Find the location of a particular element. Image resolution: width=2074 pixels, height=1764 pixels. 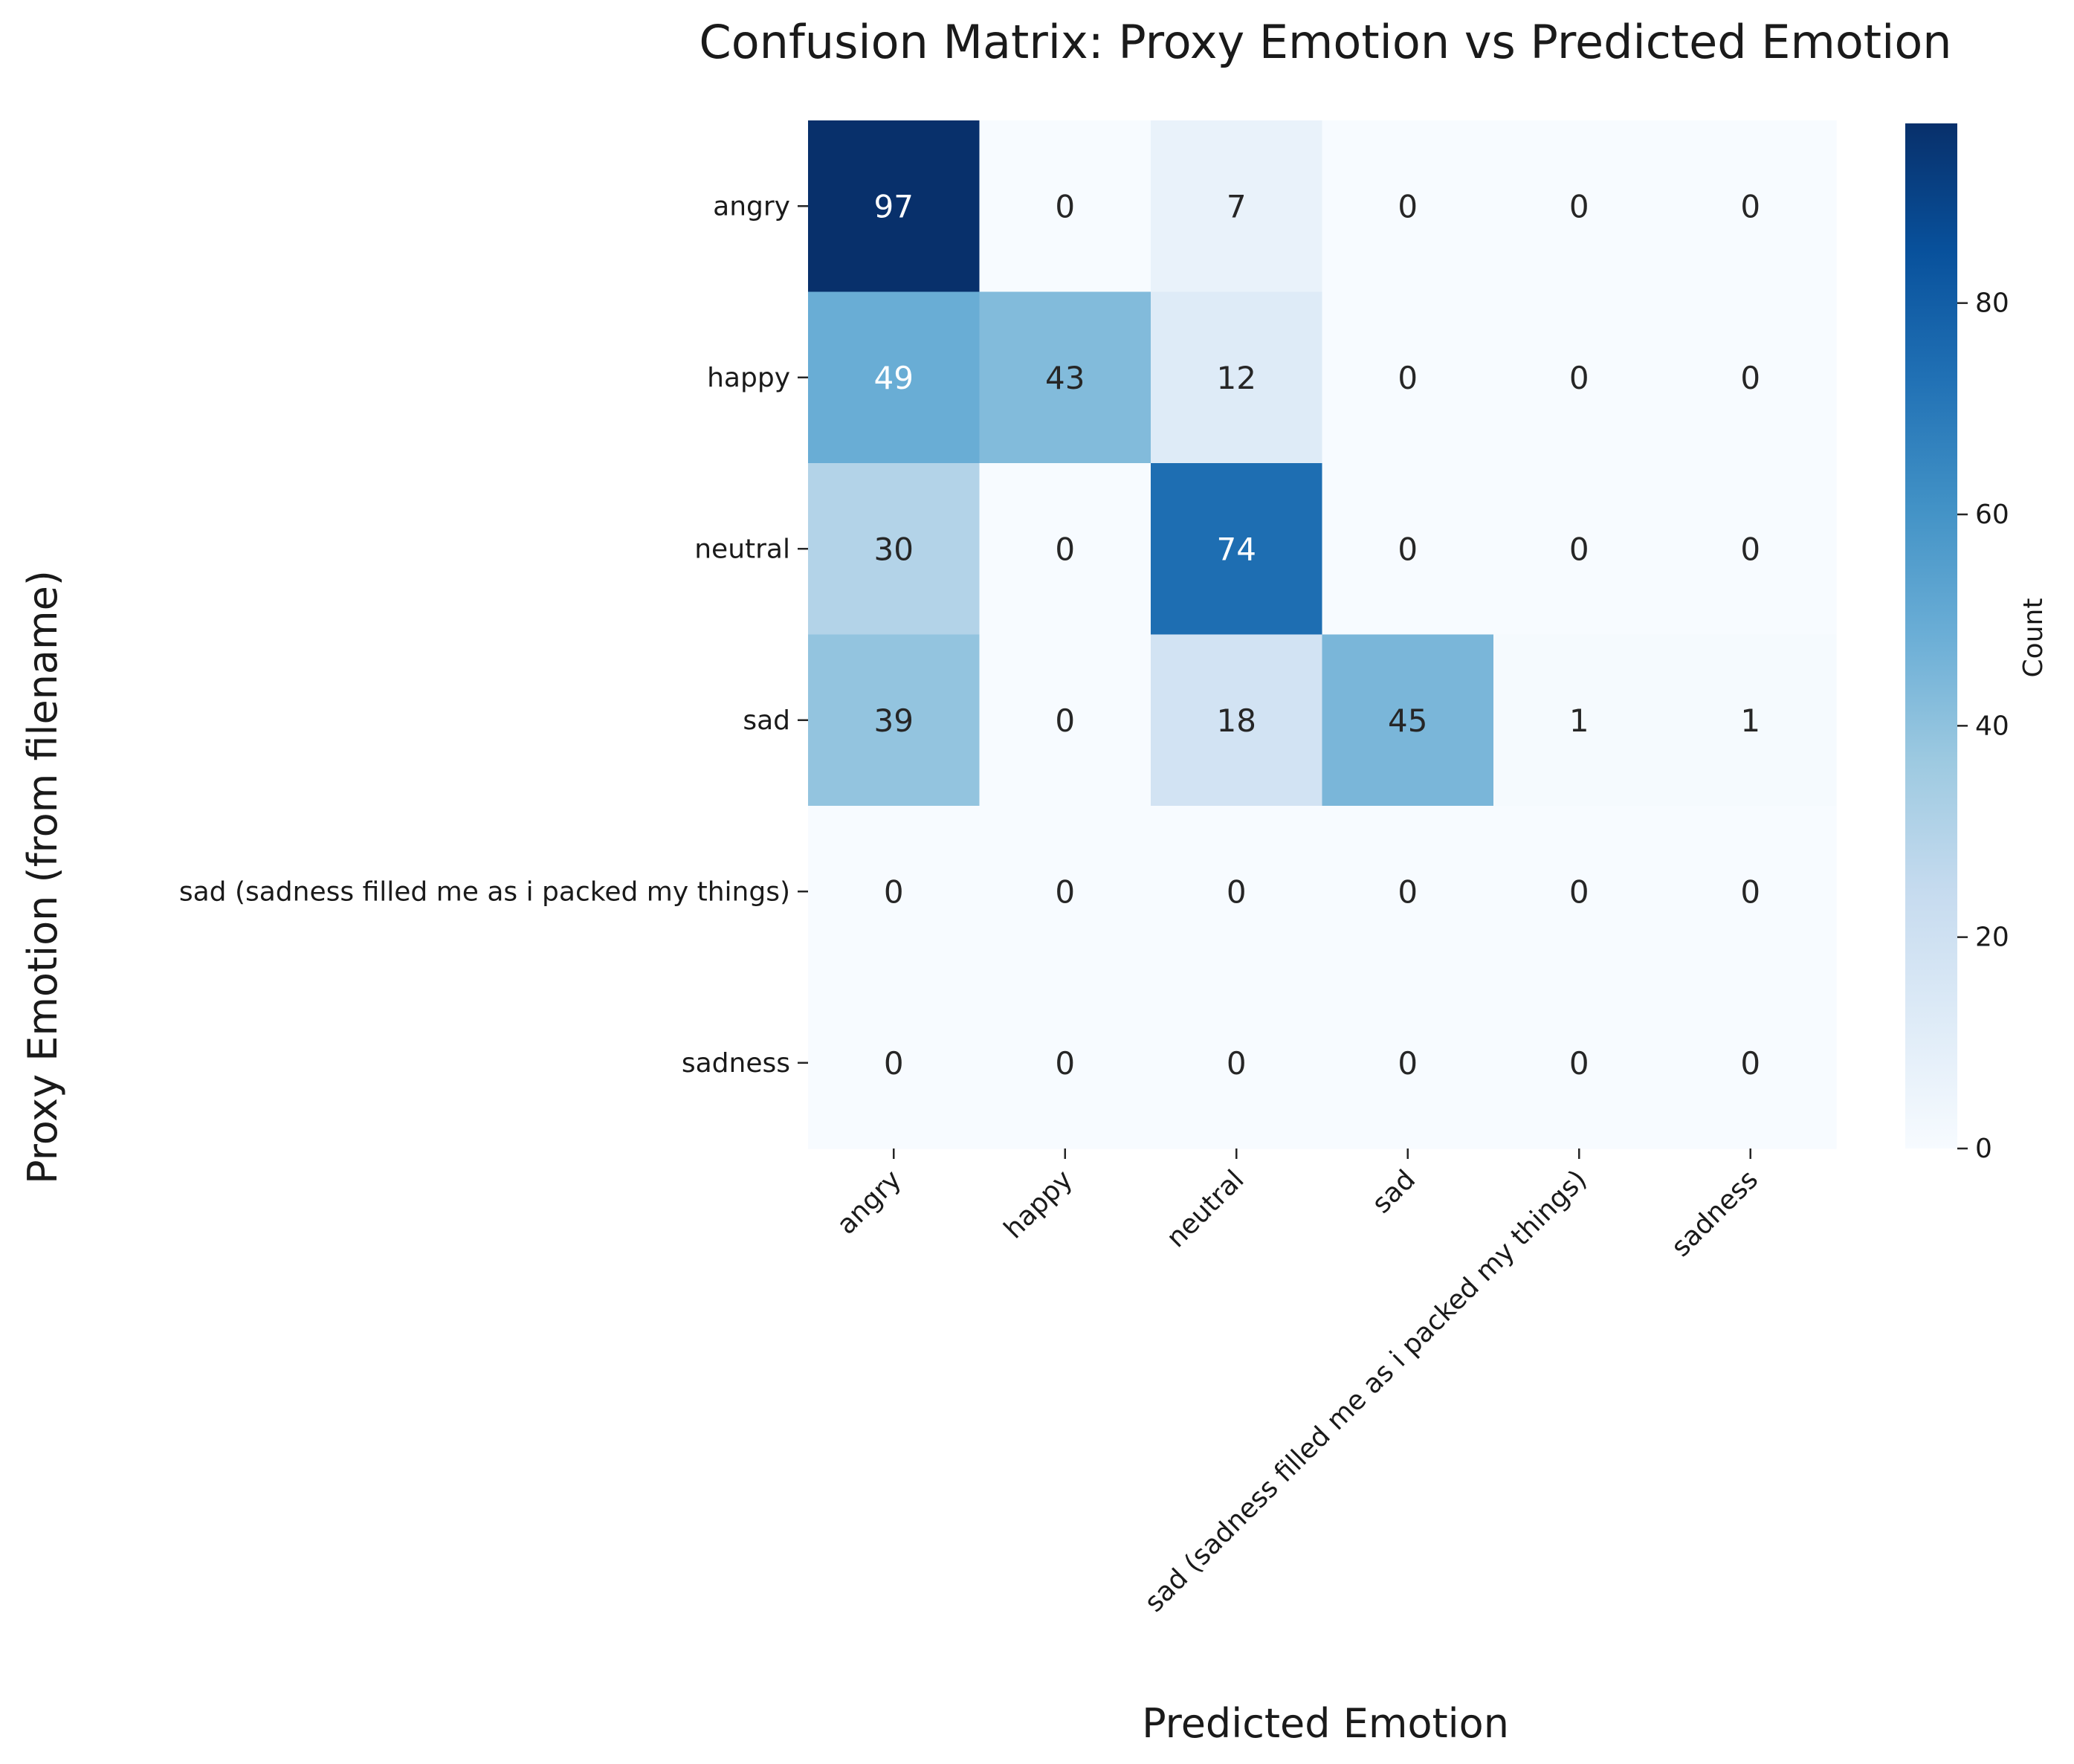

cell-value-4-1: 0 is located at coordinates (1065, 892).